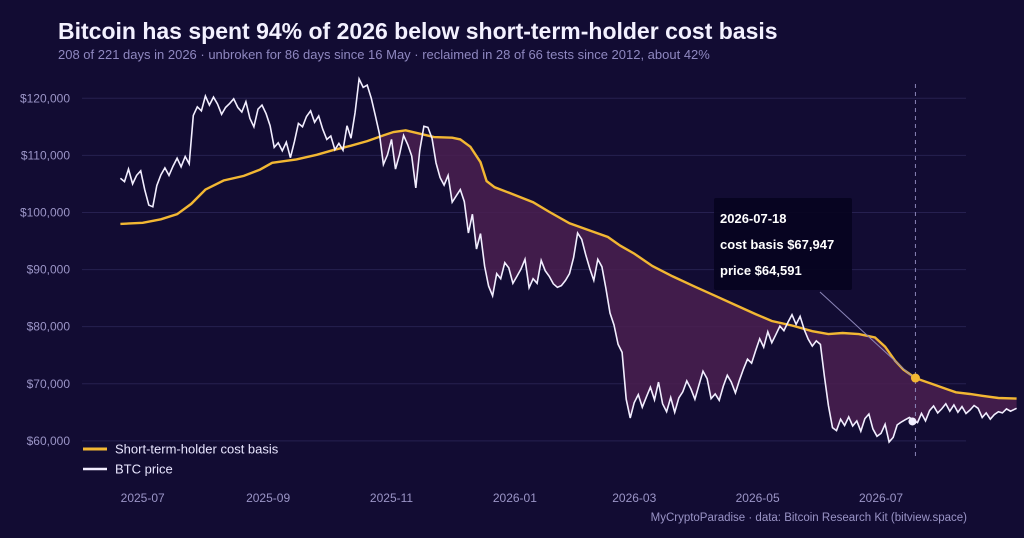 The width and height of the screenshot is (1024, 538). Describe the element at coordinates (268, 498) in the screenshot. I see `x-tick-label: 2025-09` at that location.